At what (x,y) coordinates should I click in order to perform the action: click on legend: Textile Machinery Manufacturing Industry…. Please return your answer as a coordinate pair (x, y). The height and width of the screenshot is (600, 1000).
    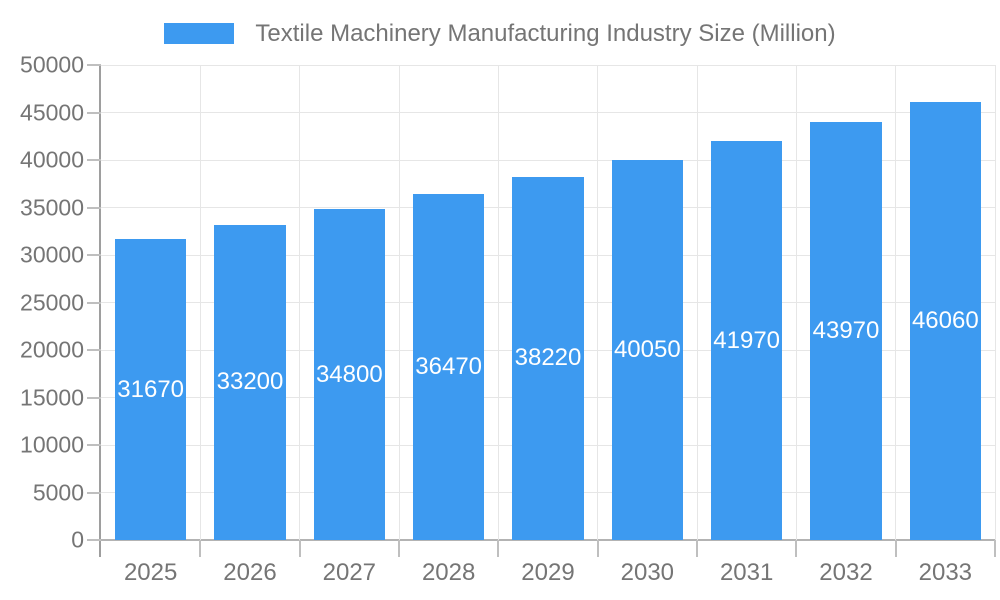
    Looking at the image, I should click on (500, 33).